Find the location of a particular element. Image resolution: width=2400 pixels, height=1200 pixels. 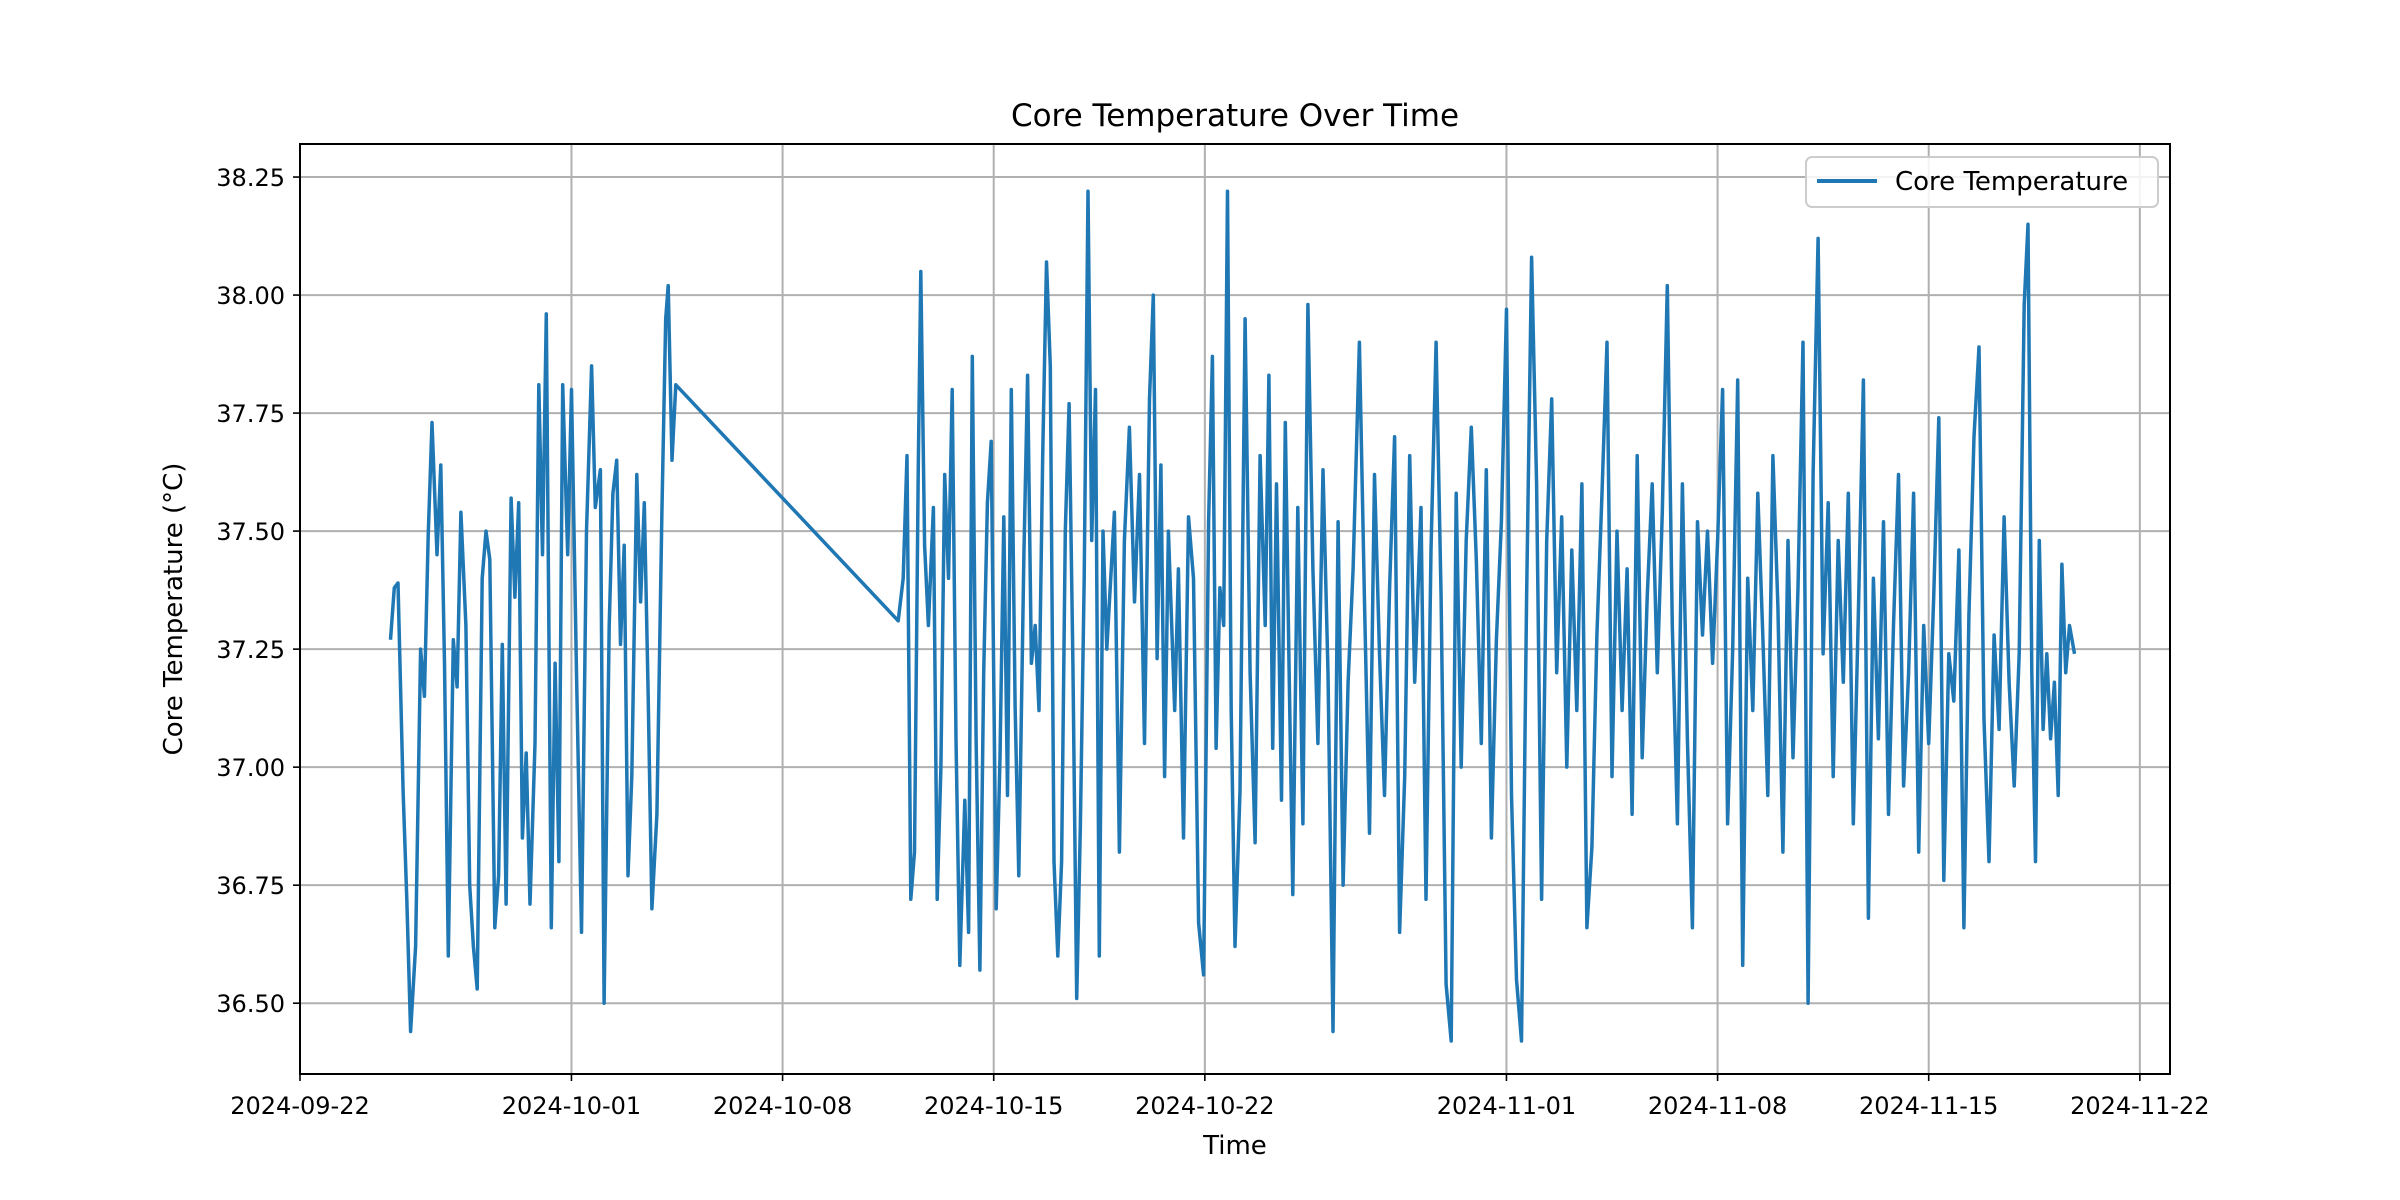

x-tick-label: 2024-10-08 is located at coordinates (782, 1106).